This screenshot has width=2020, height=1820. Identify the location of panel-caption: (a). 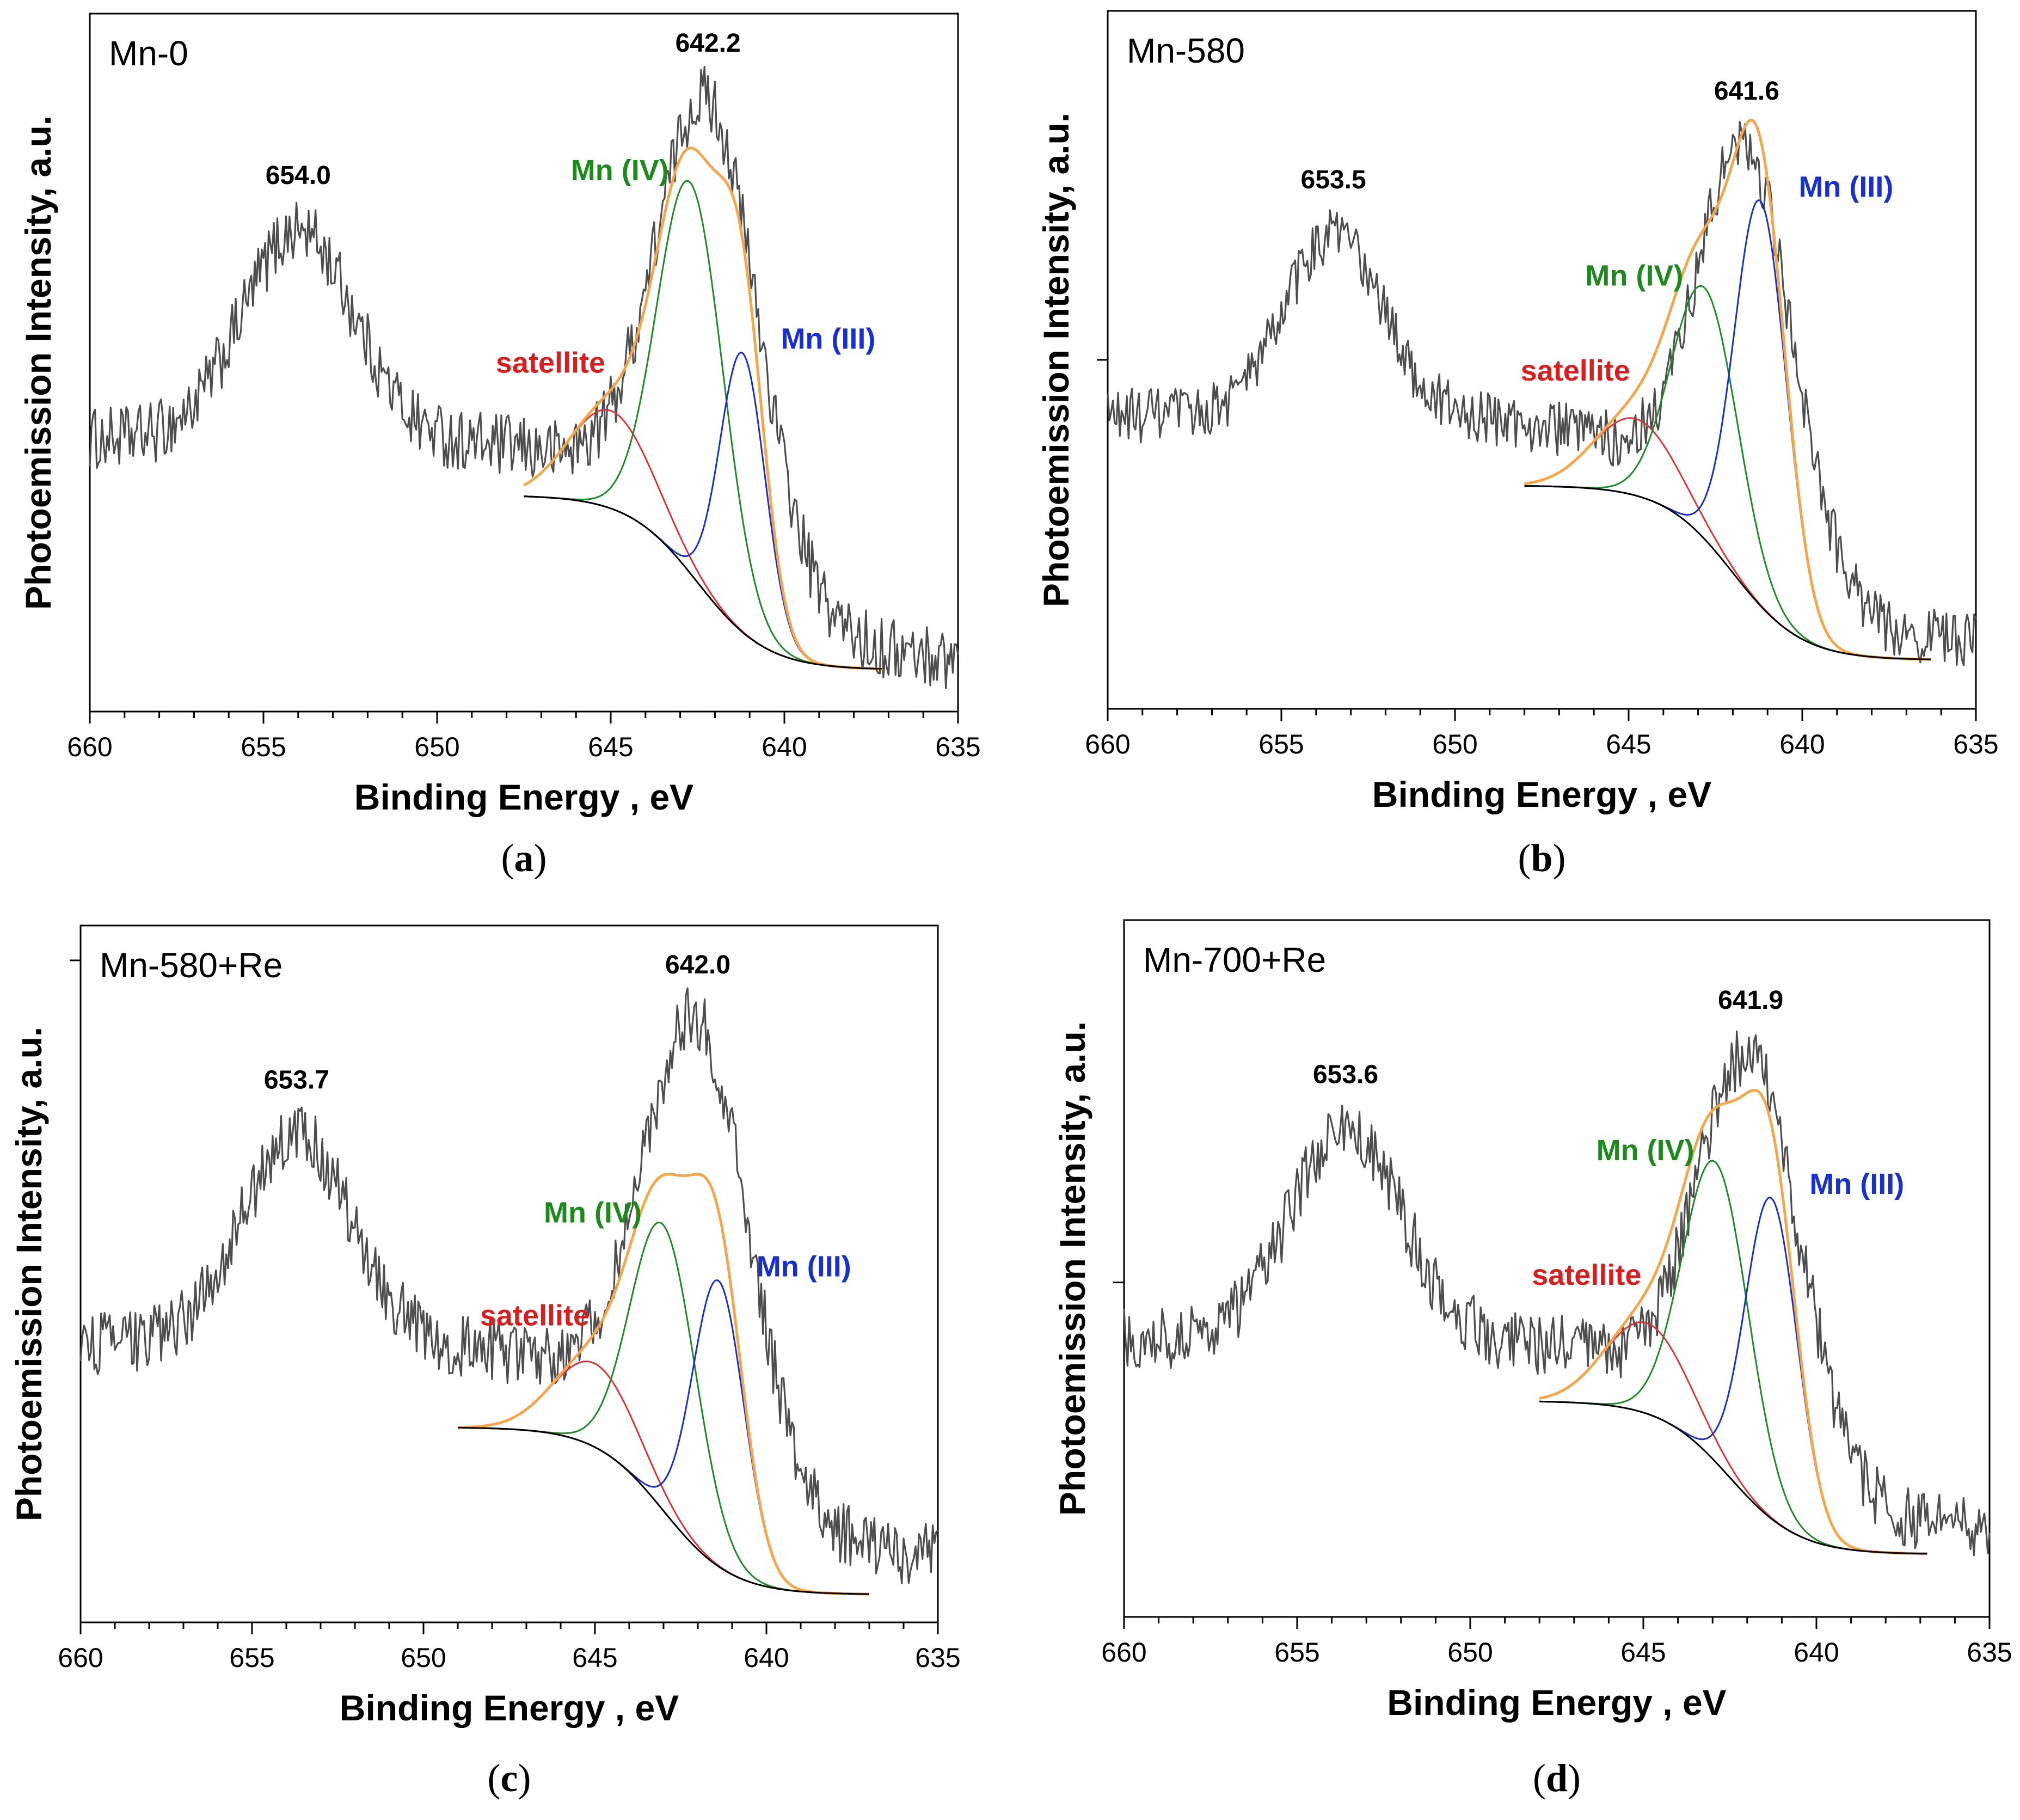
(524, 858).